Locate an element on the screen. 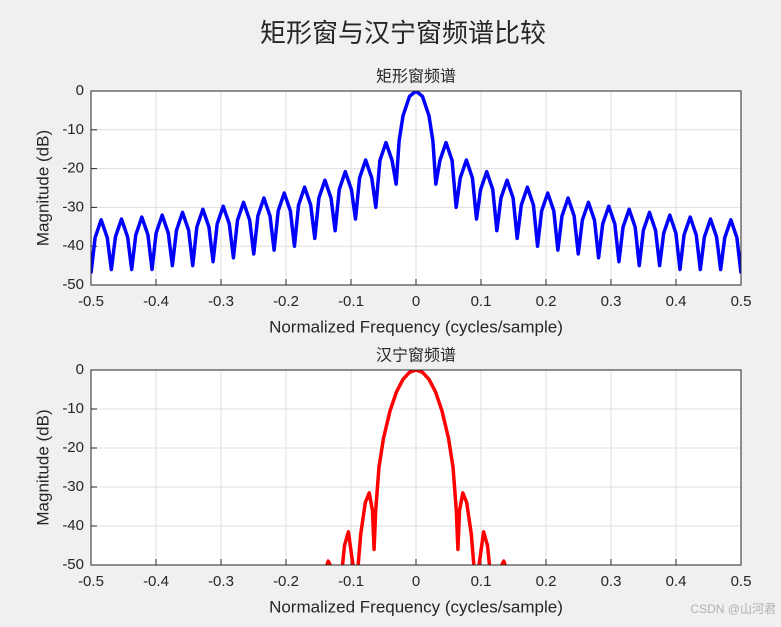 This screenshot has width=781, height=627. data-line is located at coordinates (416, 467).